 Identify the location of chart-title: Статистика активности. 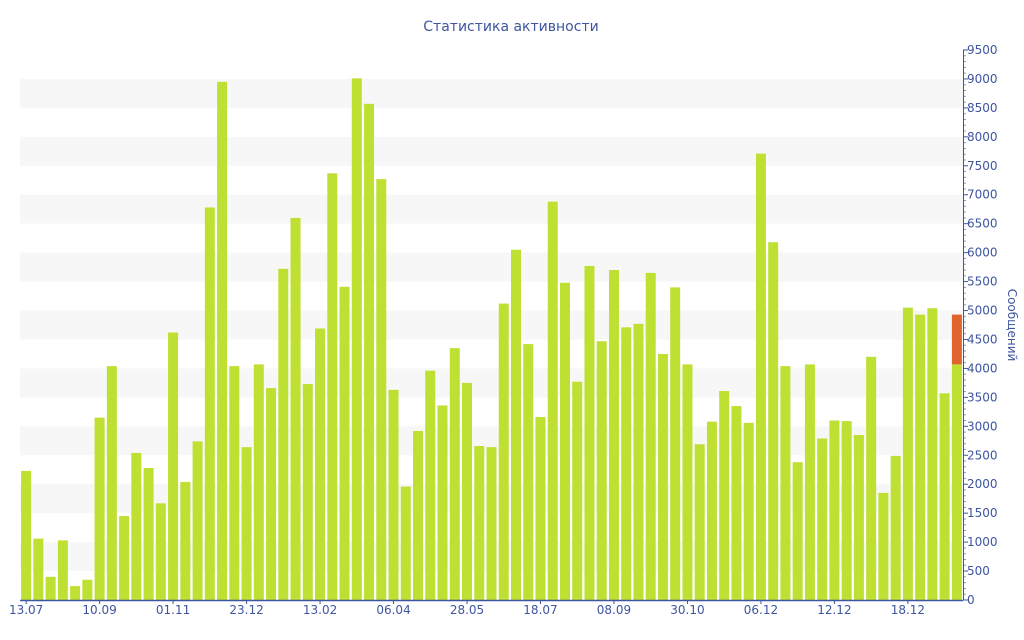
(510, 27).